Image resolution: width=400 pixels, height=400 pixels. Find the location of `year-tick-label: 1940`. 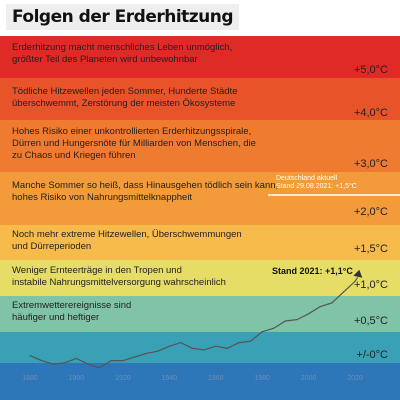

year-tick-label: 1940 is located at coordinates (169, 378).